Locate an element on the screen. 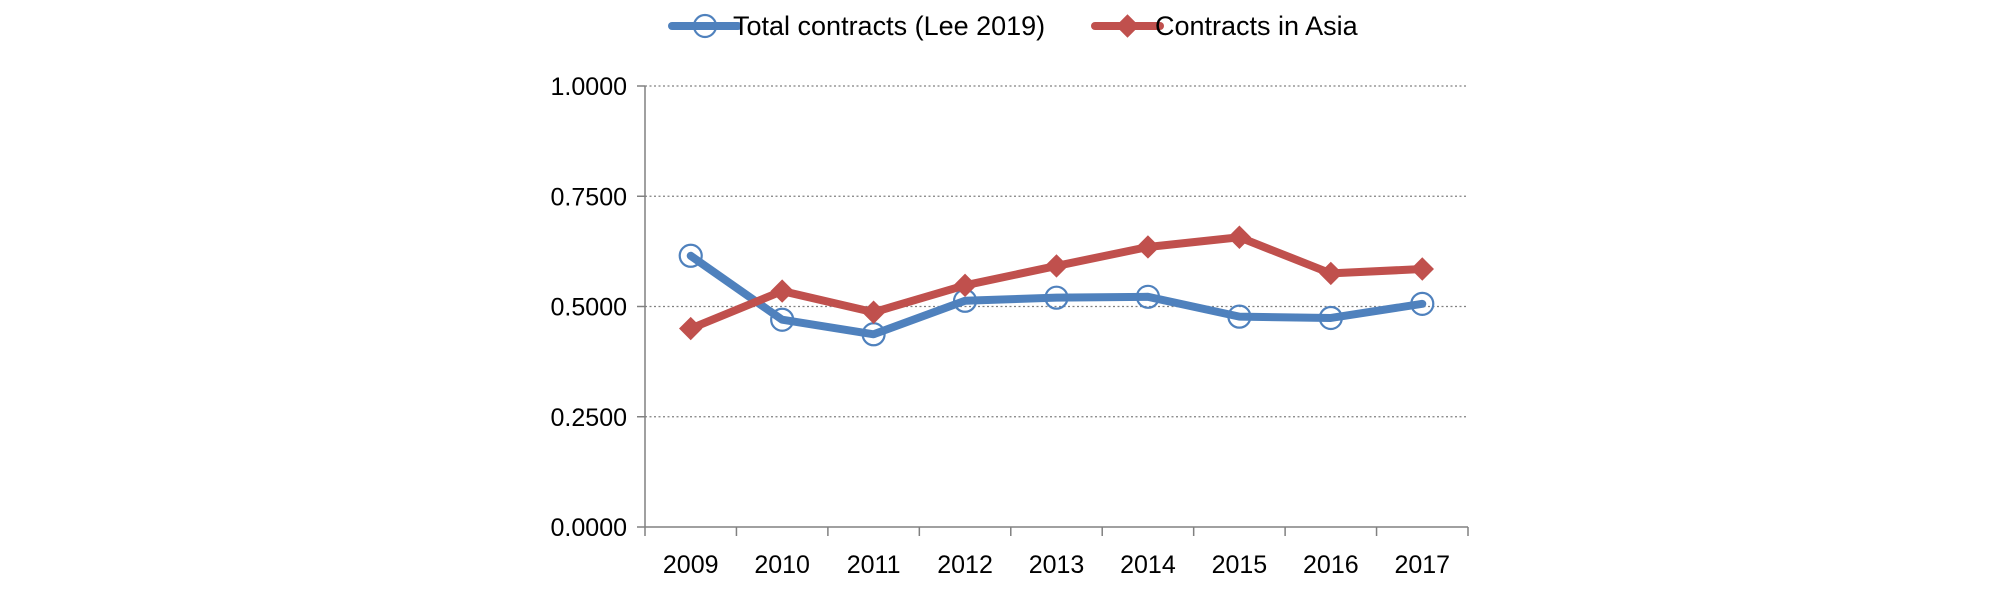 This screenshot has width=2008, height=592. y-tick-label: 0.0000 is located at coordinates (589, 528).